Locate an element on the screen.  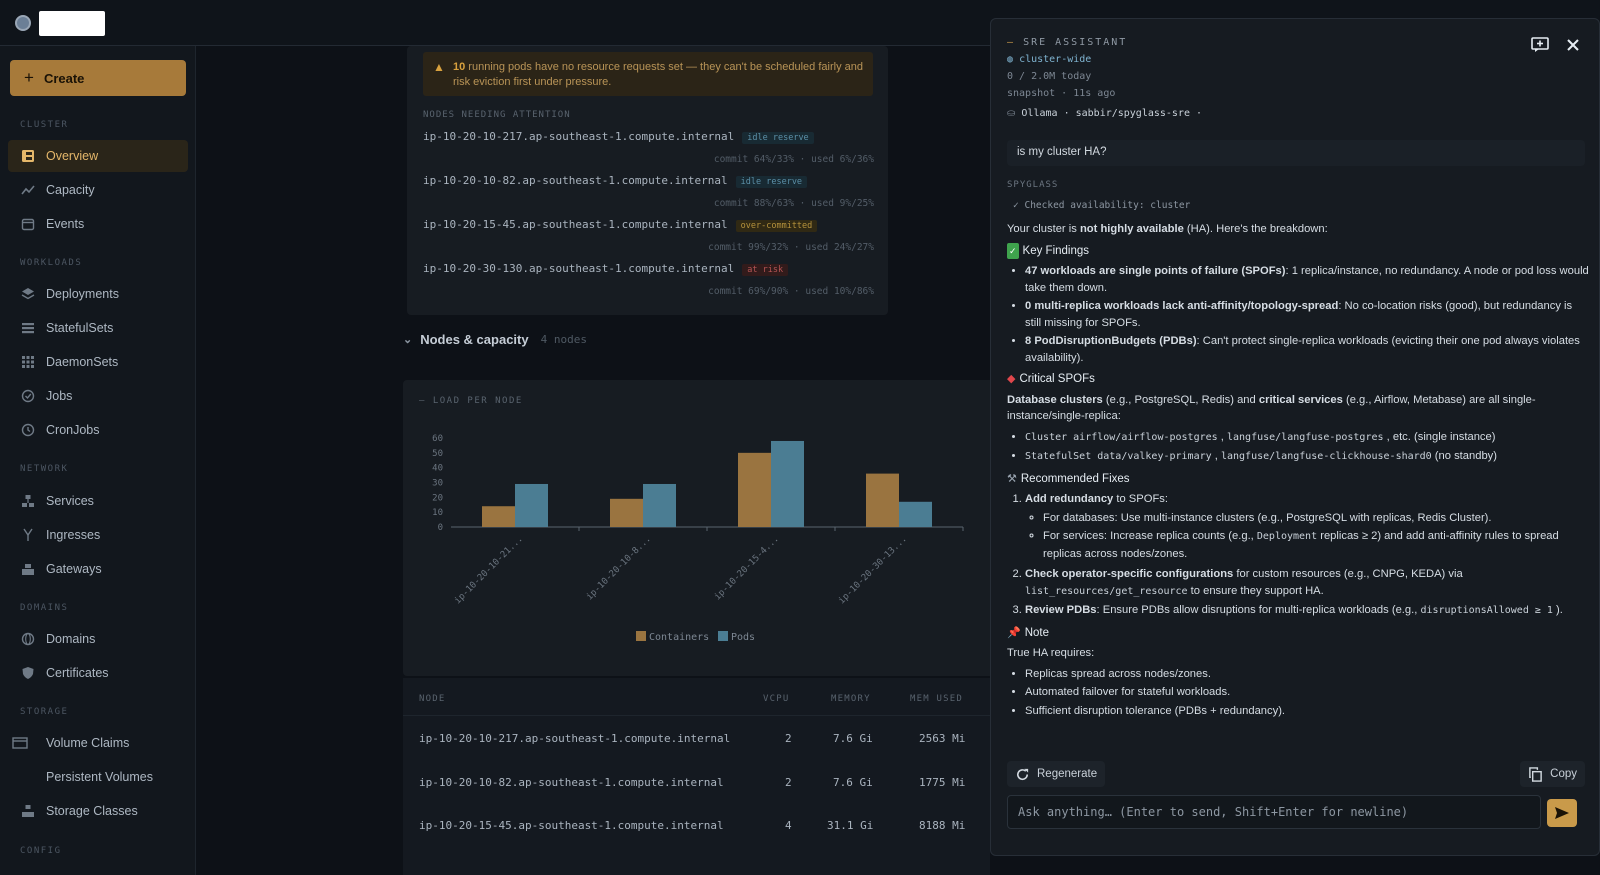
sidebar-item-volume-claims: Volume Claims is located at coordinates (98, 743).